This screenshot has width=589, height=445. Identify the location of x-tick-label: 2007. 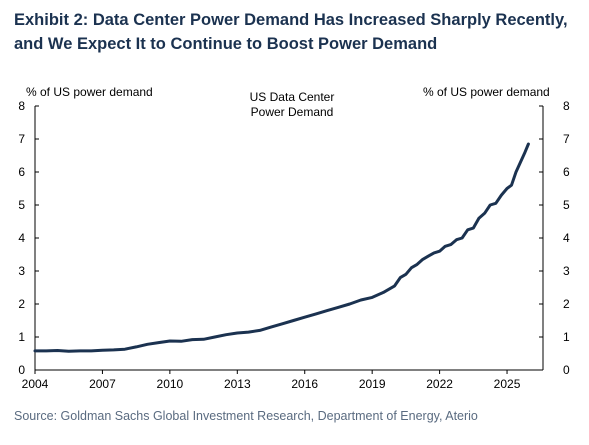
(102, 384).